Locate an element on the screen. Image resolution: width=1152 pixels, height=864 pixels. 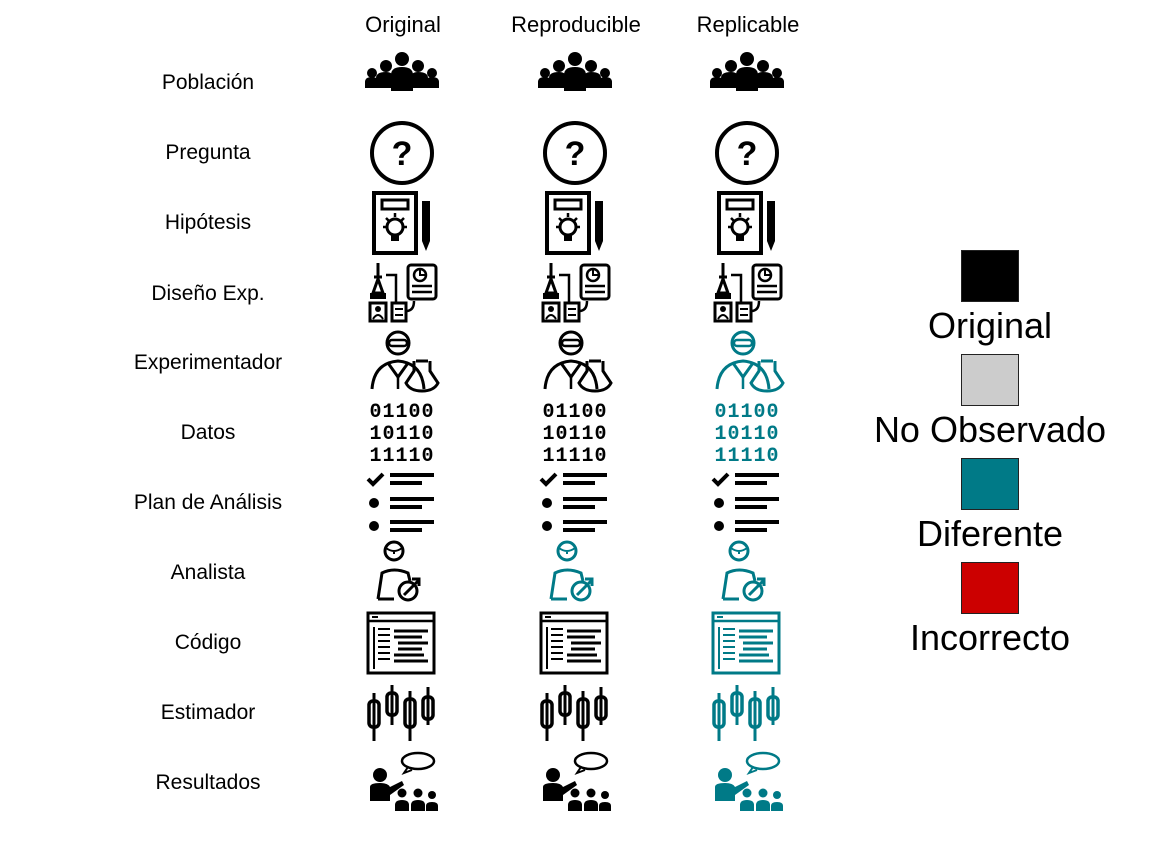
experiment-design-icon-original is located at coordinates (402, 293).